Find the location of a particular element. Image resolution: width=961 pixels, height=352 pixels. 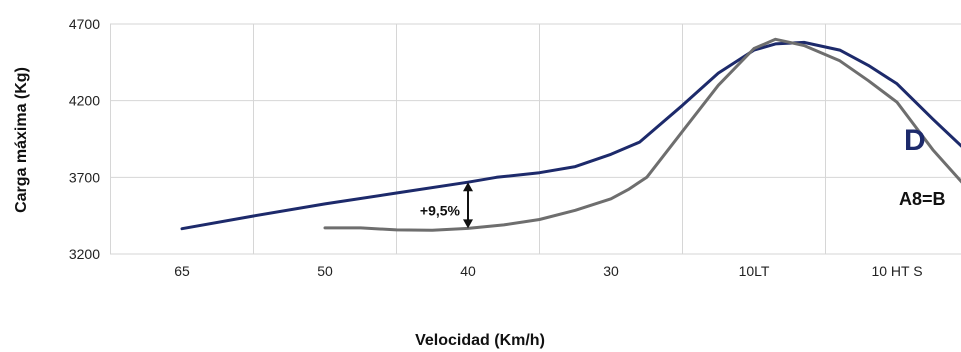

annotation: +9,5% is located at coordinates (446, 205).